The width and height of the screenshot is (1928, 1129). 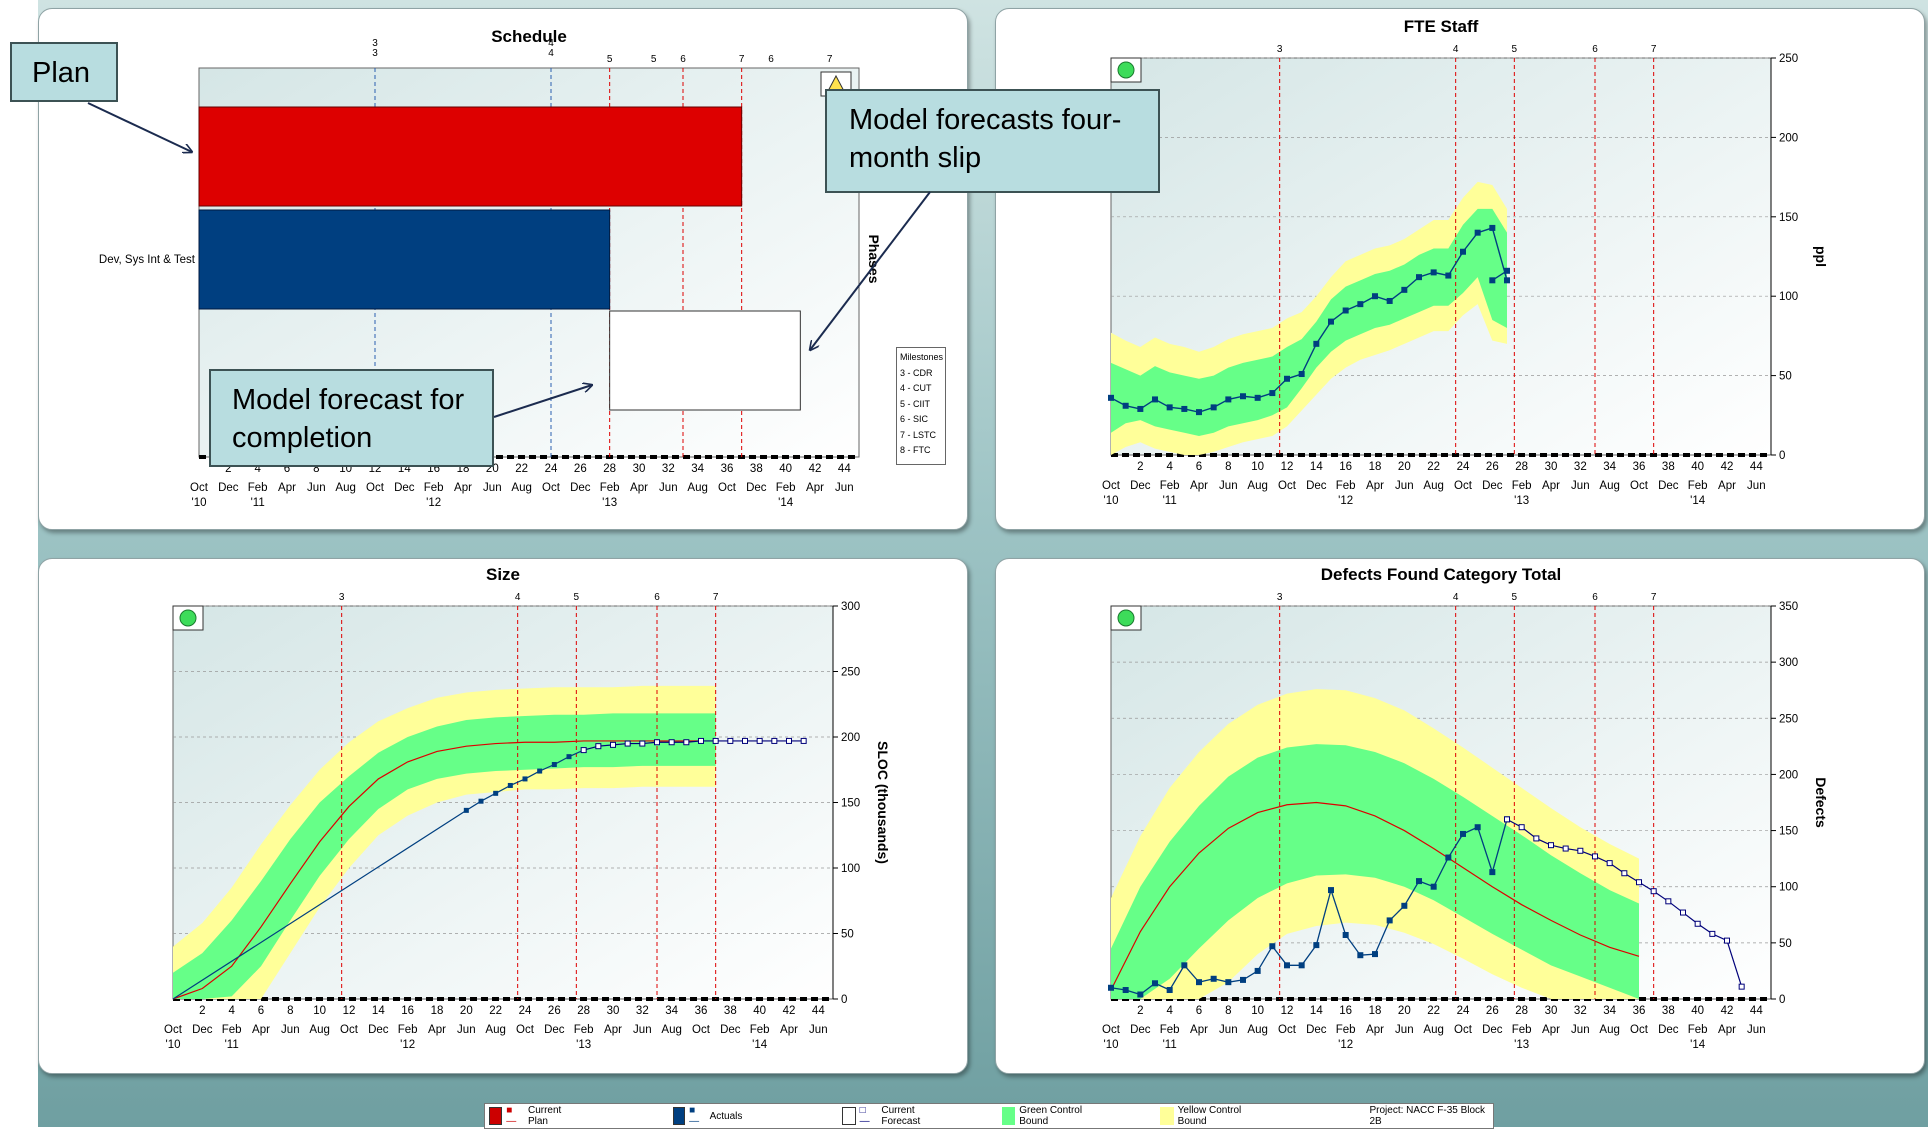 I want to click on phases-label: Phases, so click(x=874, y=258).